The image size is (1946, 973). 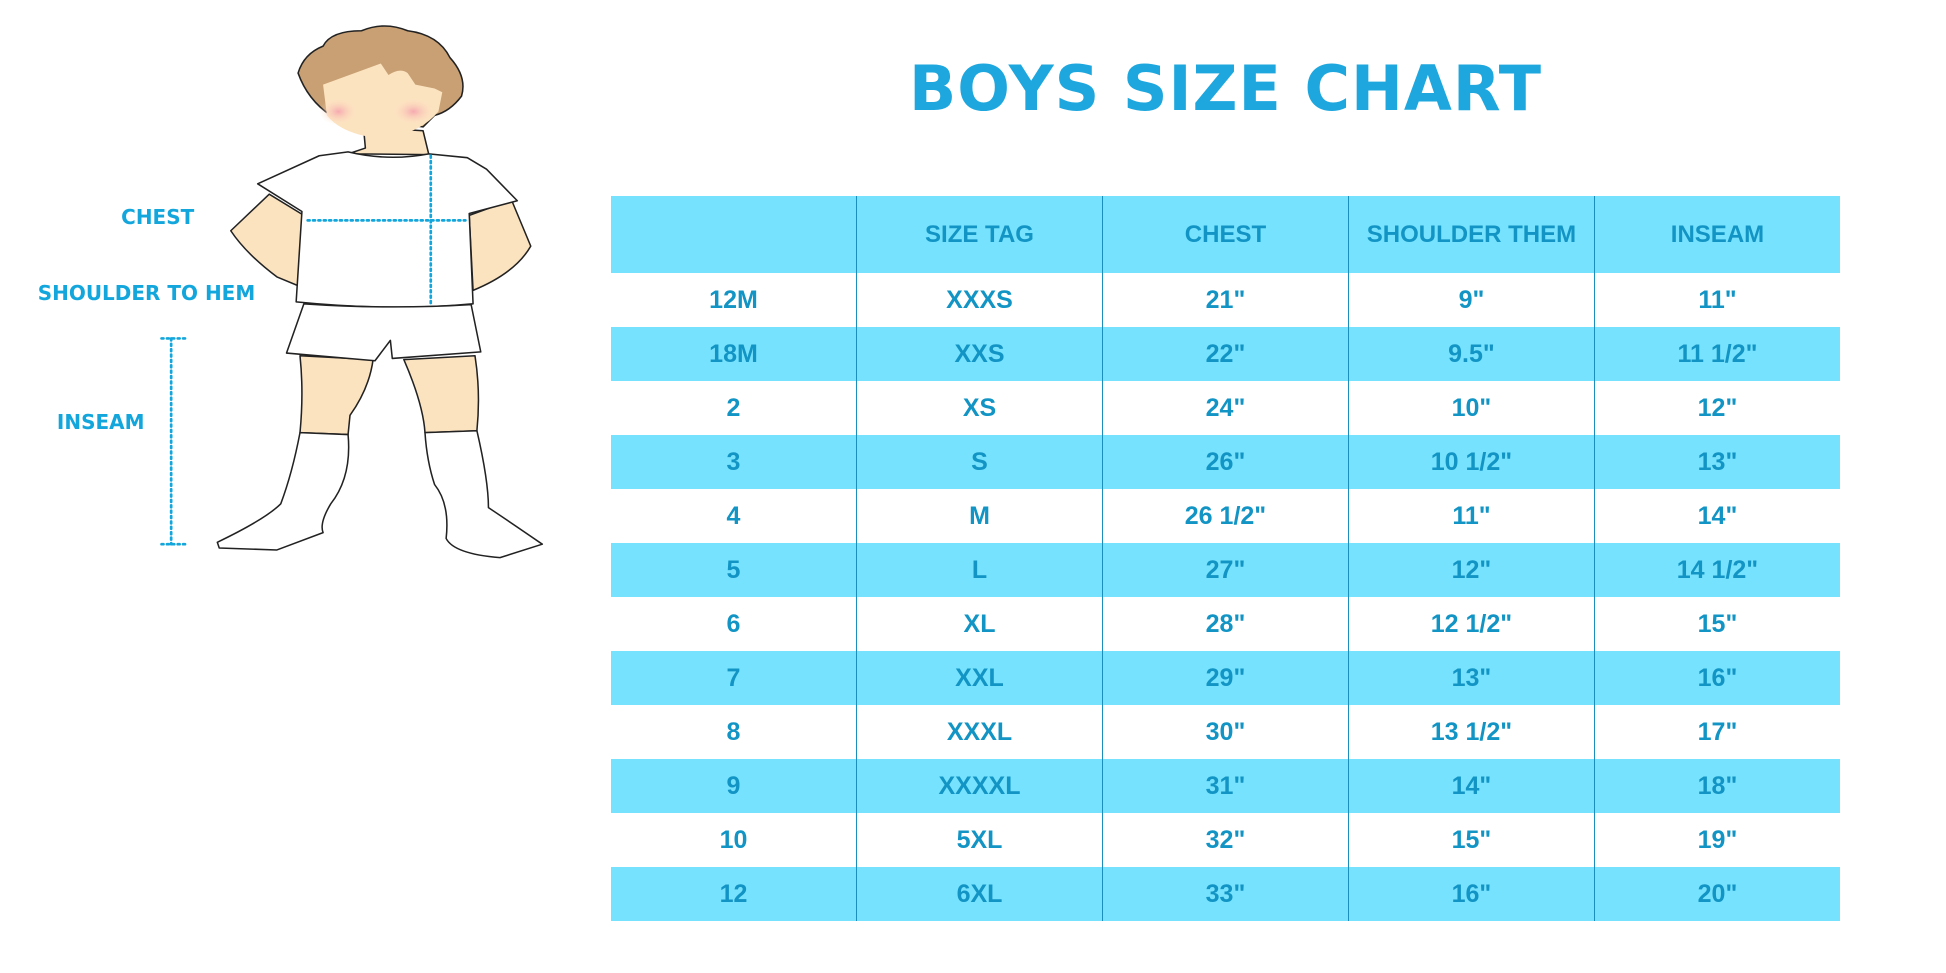 I want to click on column-header: SIZE TAG, so click(x=979, y=234).